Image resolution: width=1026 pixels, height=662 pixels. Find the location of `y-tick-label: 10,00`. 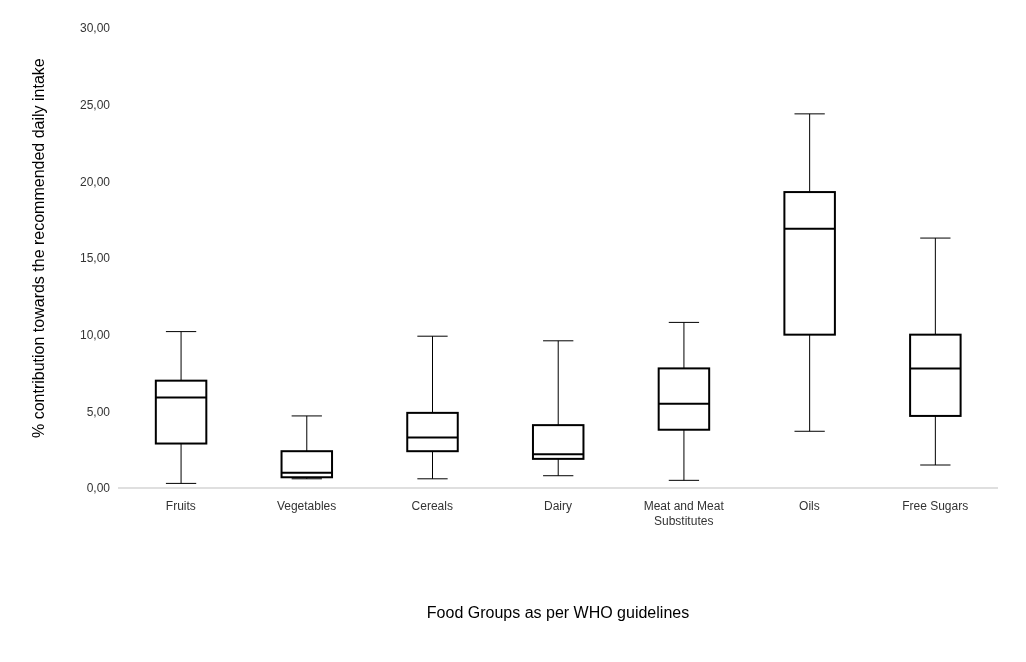

y-tick-label: 10,00 is located at coordinates (95, 334).